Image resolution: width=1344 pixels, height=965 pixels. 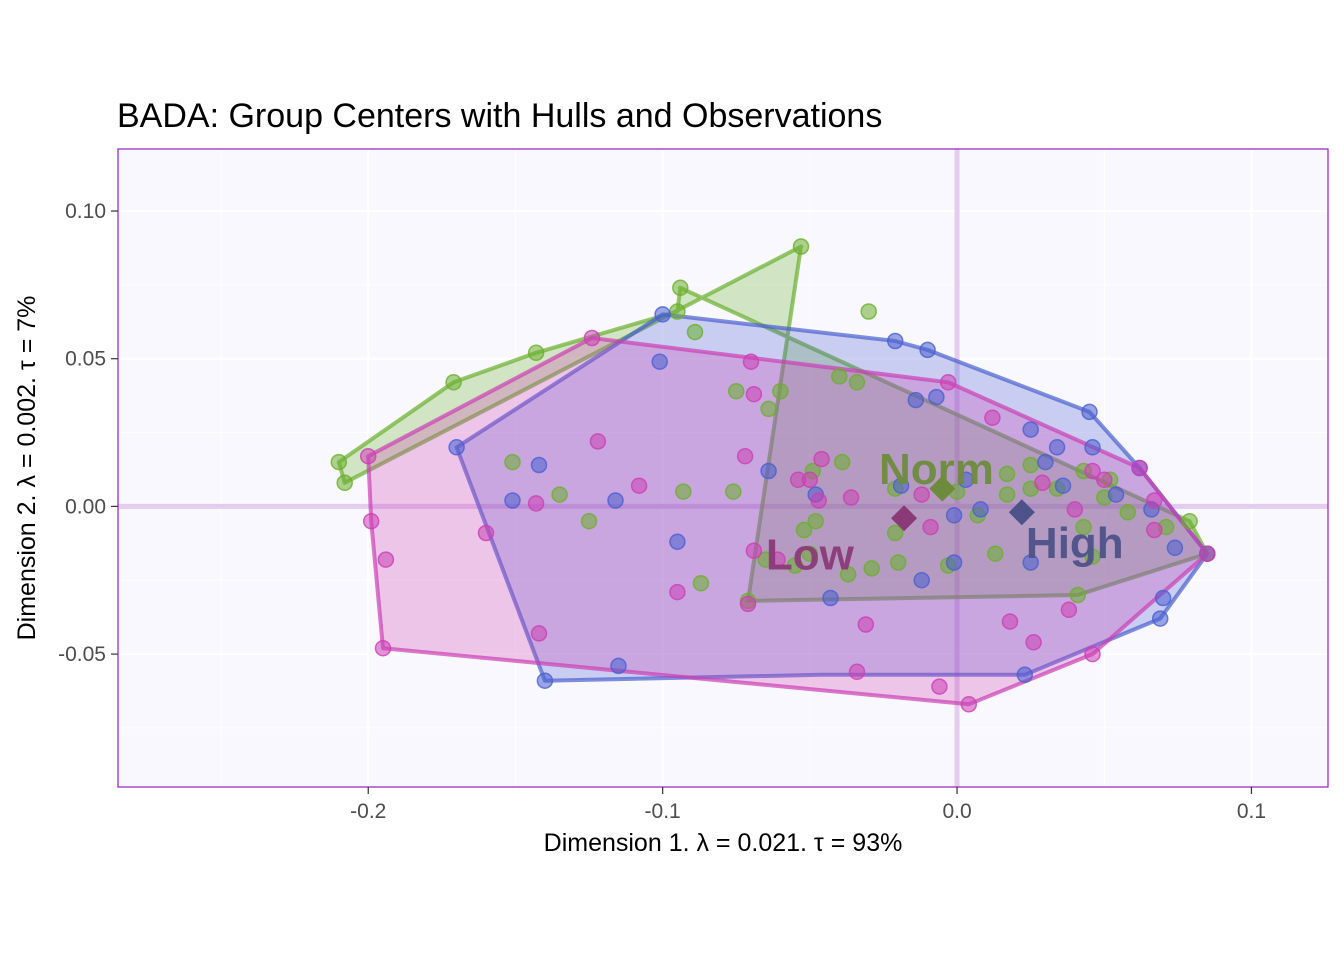 I want to click on x-tick-label: 0.1, so click(x=1251, y=811).